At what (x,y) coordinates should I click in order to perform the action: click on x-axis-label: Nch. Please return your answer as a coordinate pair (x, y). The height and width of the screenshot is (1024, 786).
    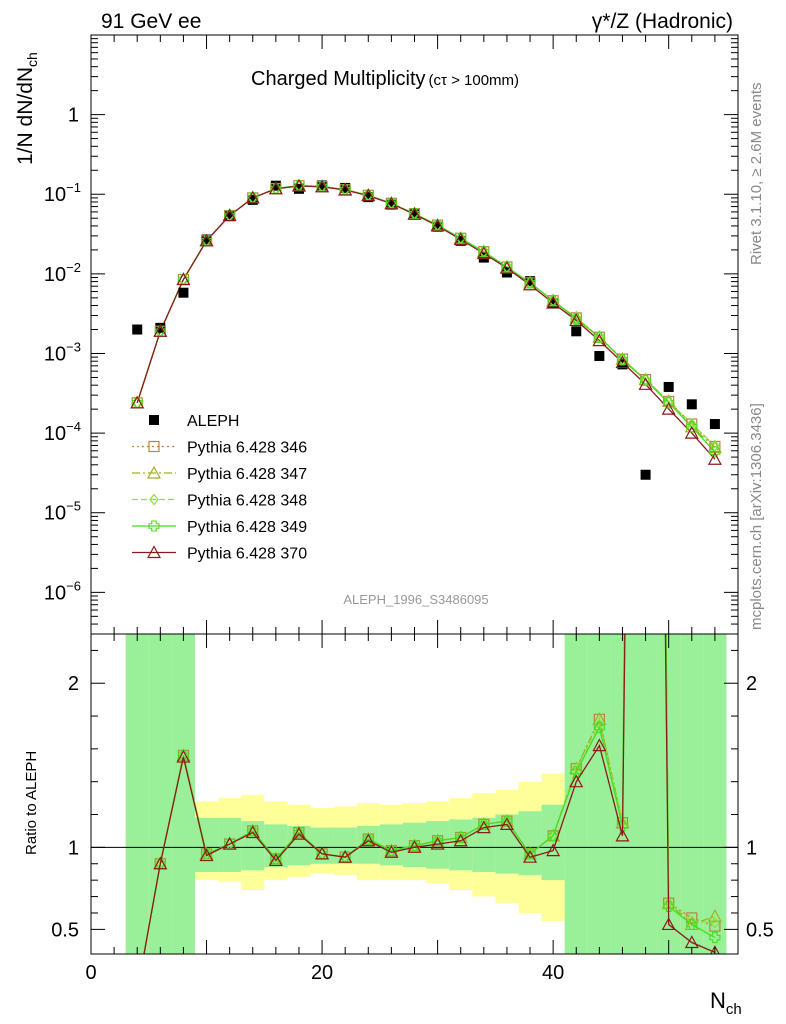
    Looking at the image, I should click on (726, 1003).